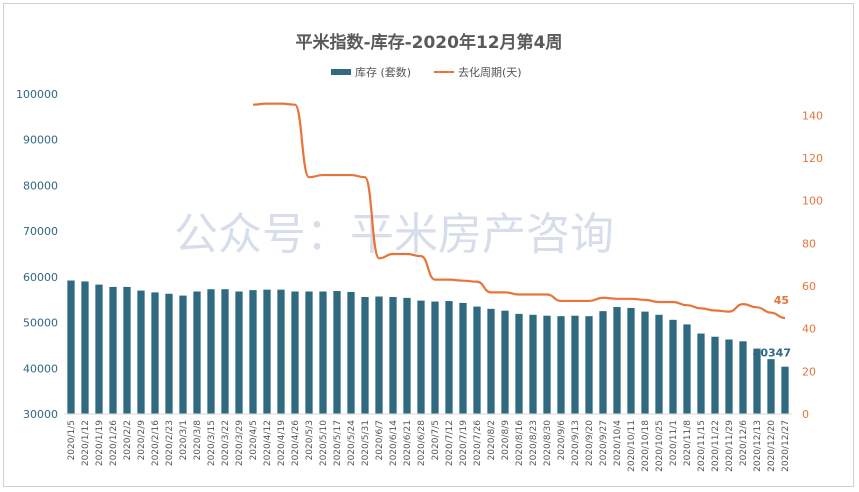  What do you see at coordinates (809, 371) in the screenshot?
I see `y-right-tick-label: 20` at bounding box center [809, 371].